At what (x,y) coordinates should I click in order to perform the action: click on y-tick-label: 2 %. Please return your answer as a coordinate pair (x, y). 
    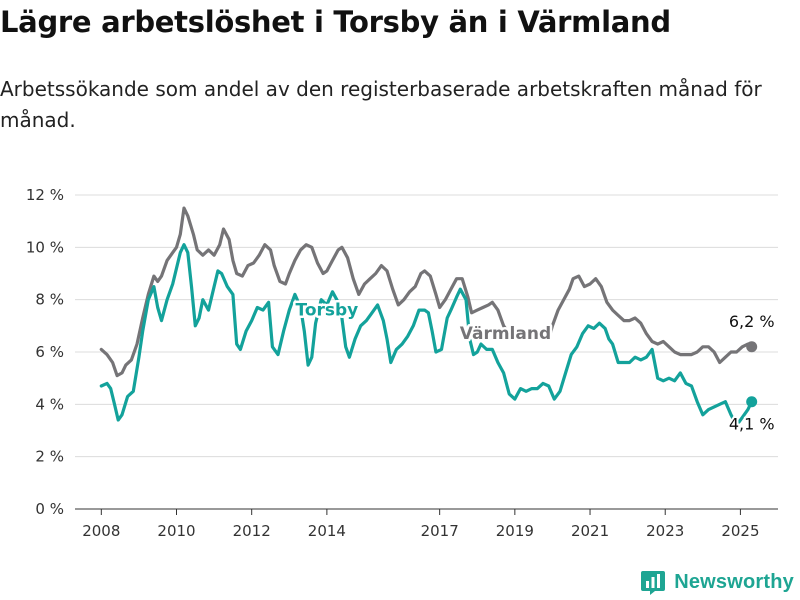
    Looking at the image, I should click on (49, 457).